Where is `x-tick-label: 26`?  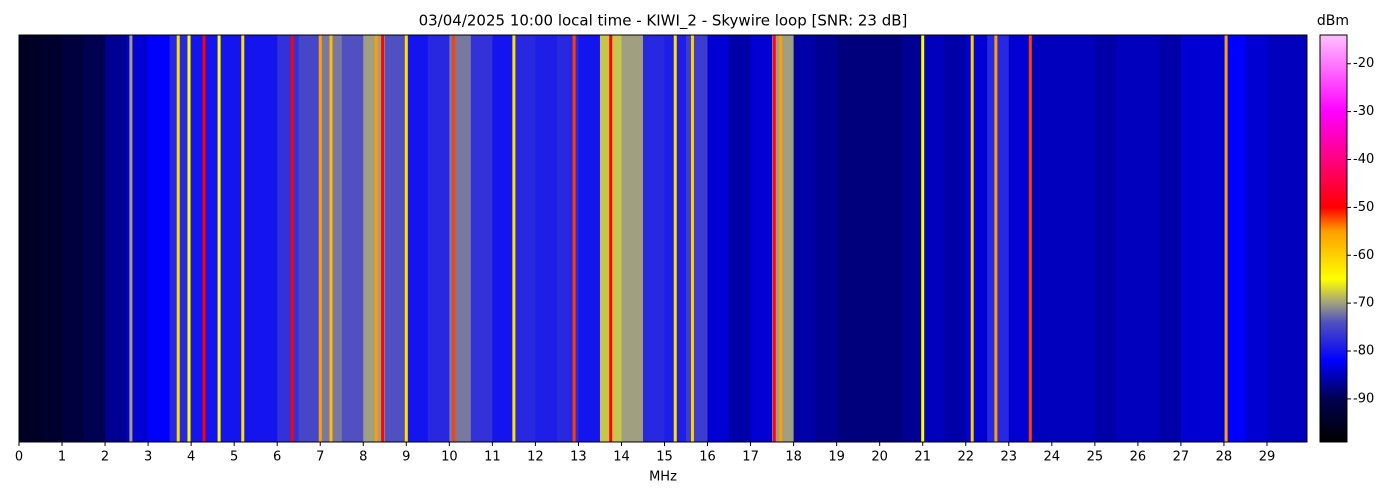 x-tick-label: 26 is located at coordinates (1138, 457).